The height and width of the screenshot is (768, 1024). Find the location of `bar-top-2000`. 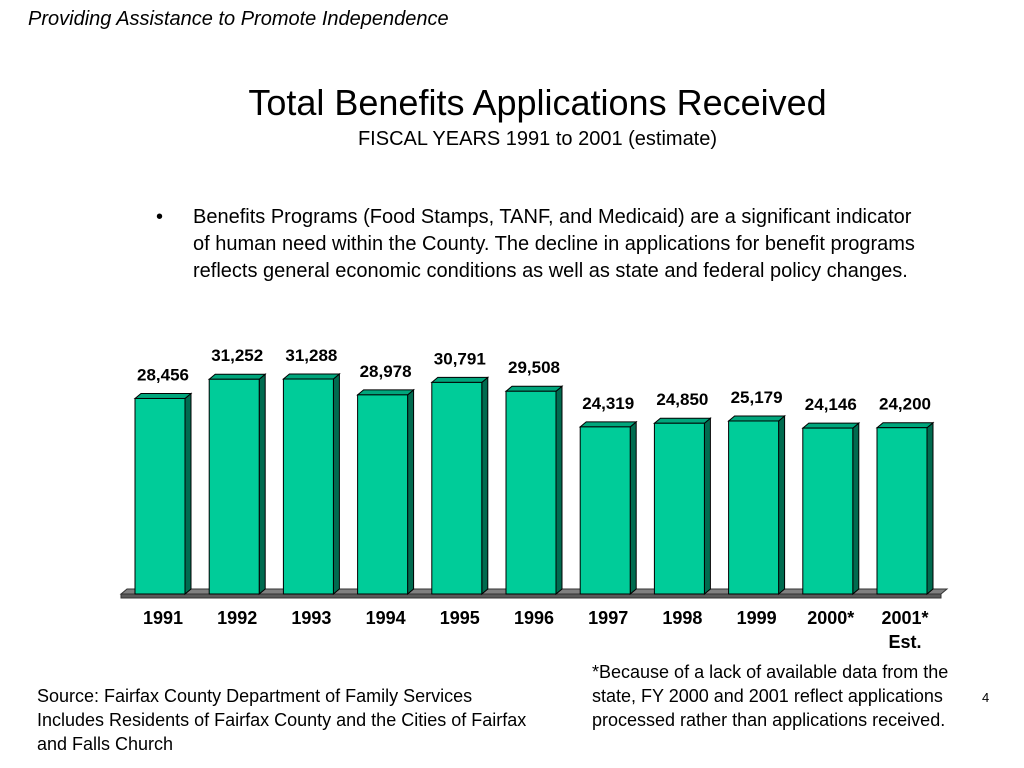

bar-top-2000 is located at coordinates (831, 425).